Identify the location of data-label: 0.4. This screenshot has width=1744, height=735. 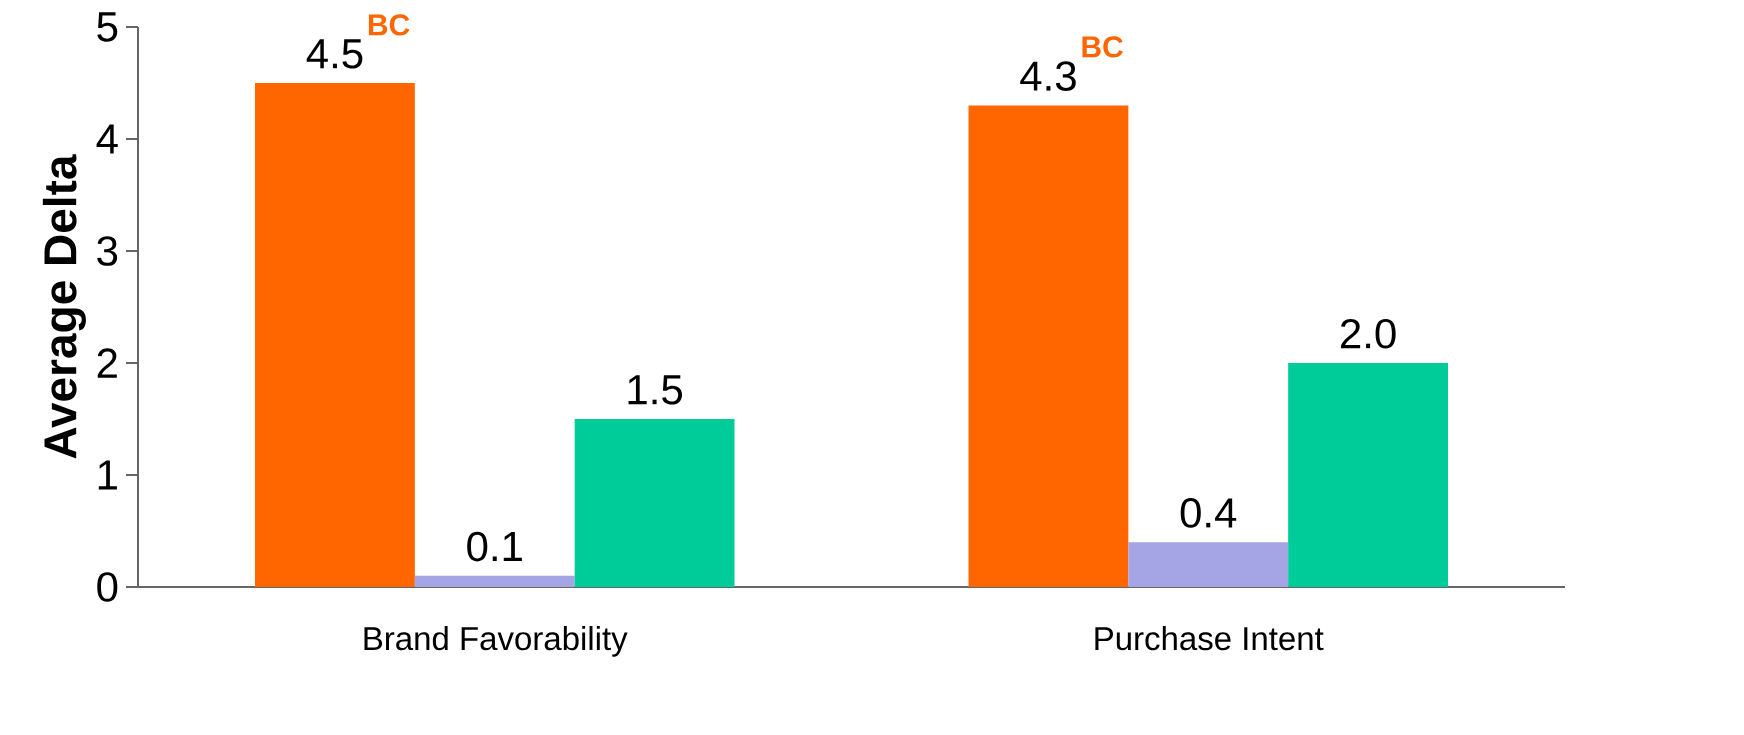
(1208, 513).